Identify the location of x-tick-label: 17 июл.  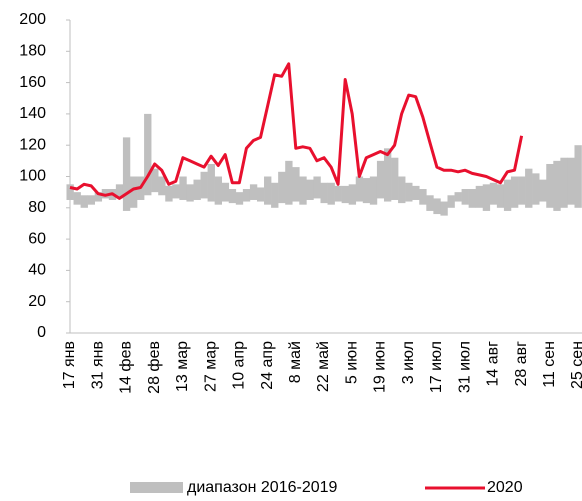
(436, 367).